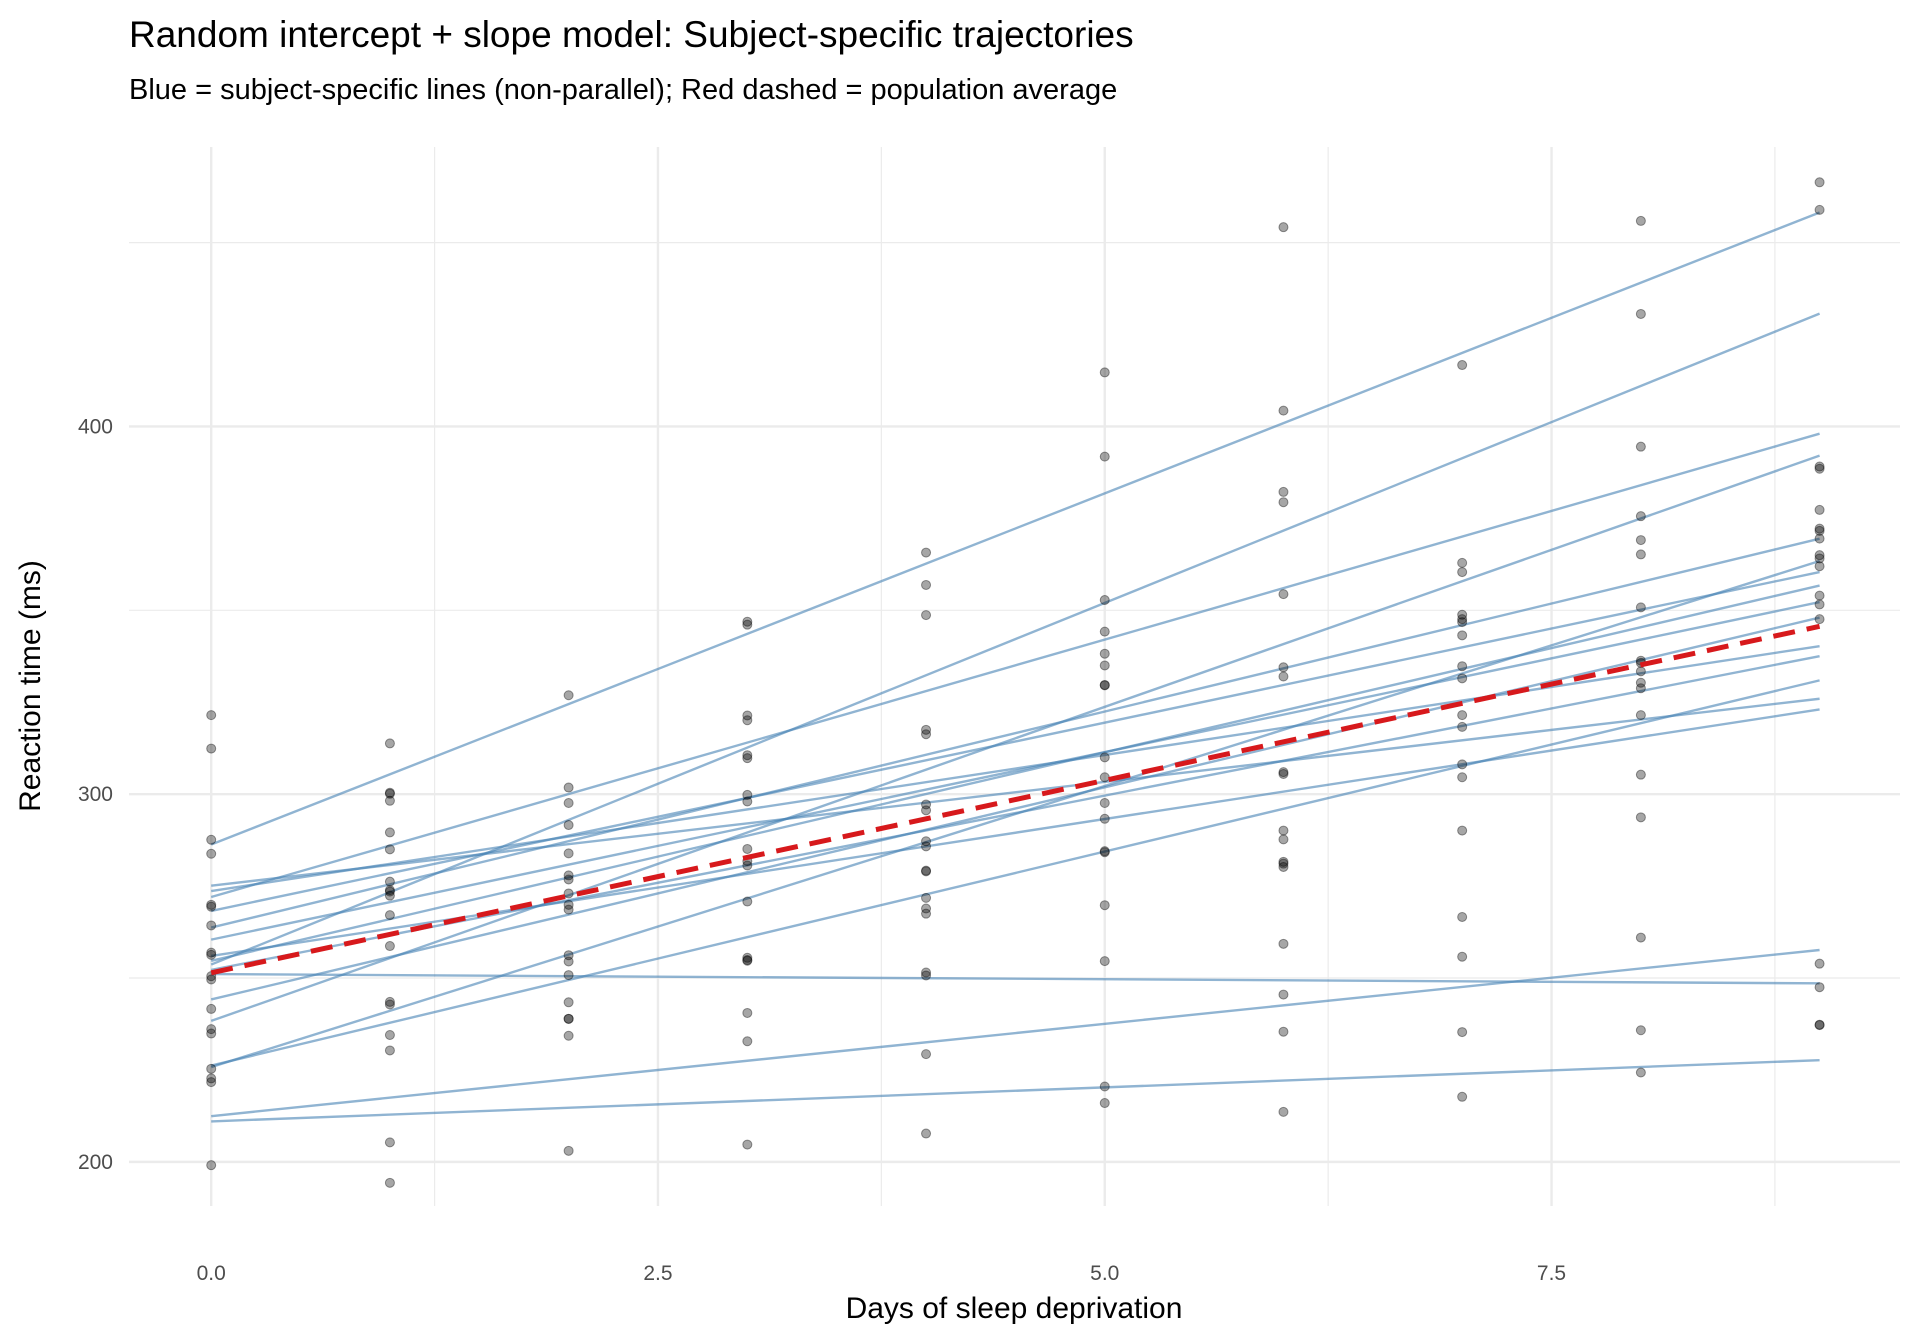 Image resolution: width=1920 pixels, height=1344 pixels. What do you see at coordinates (1551, 1273) in the screenshot?
I see `x-tick-label: 7.5` at bounding box center [1551, 1273].